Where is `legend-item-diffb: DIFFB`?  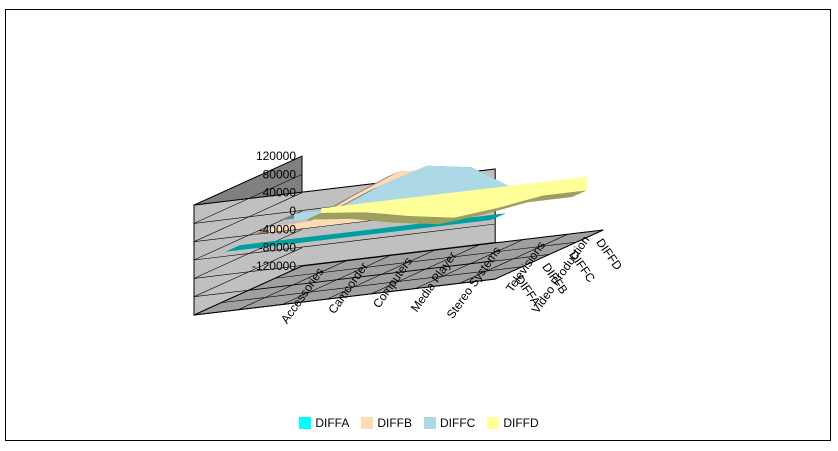
legend-item-diffb: DIFFB is located at coordinates (386, 423).